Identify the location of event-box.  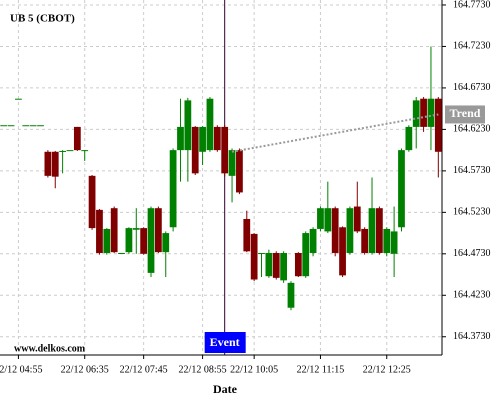
(225, 342).